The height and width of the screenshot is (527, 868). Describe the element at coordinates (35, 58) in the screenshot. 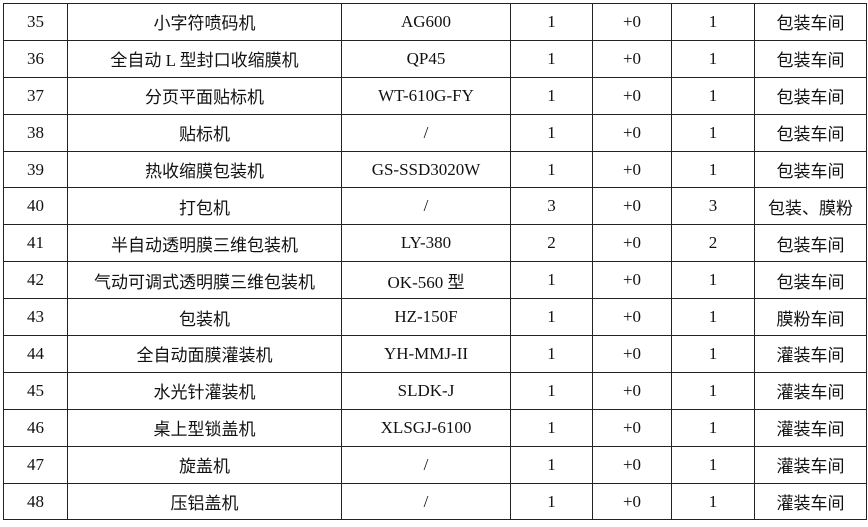

I see `row-number: 36` at that location.